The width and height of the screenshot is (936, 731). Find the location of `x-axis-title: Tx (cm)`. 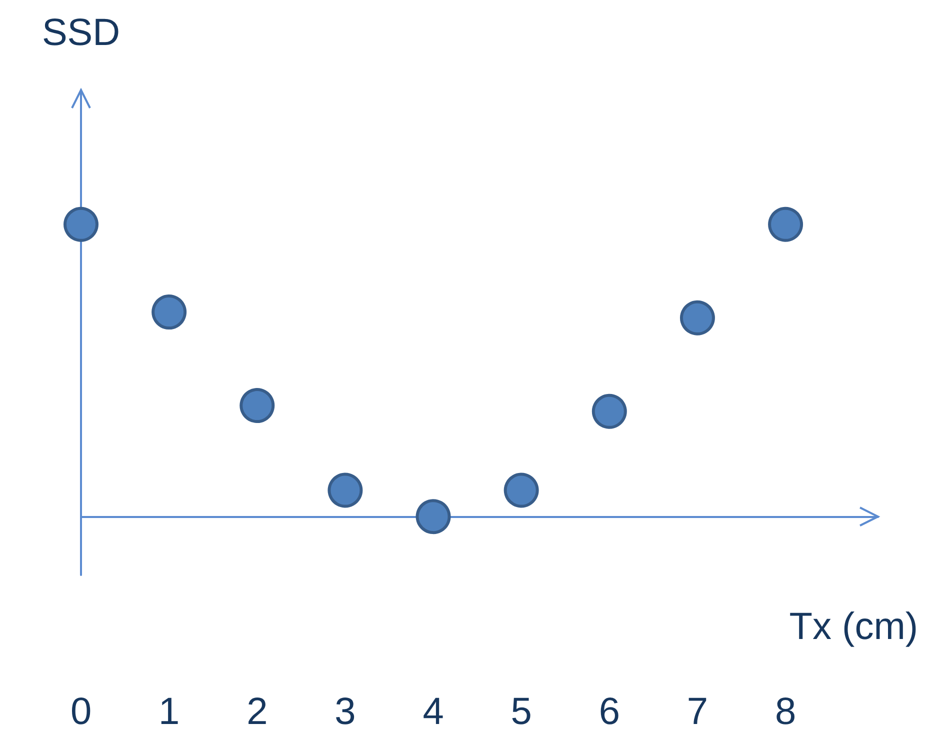

x-axis-title: Tx (cm) is located at coordinates (853, 627).